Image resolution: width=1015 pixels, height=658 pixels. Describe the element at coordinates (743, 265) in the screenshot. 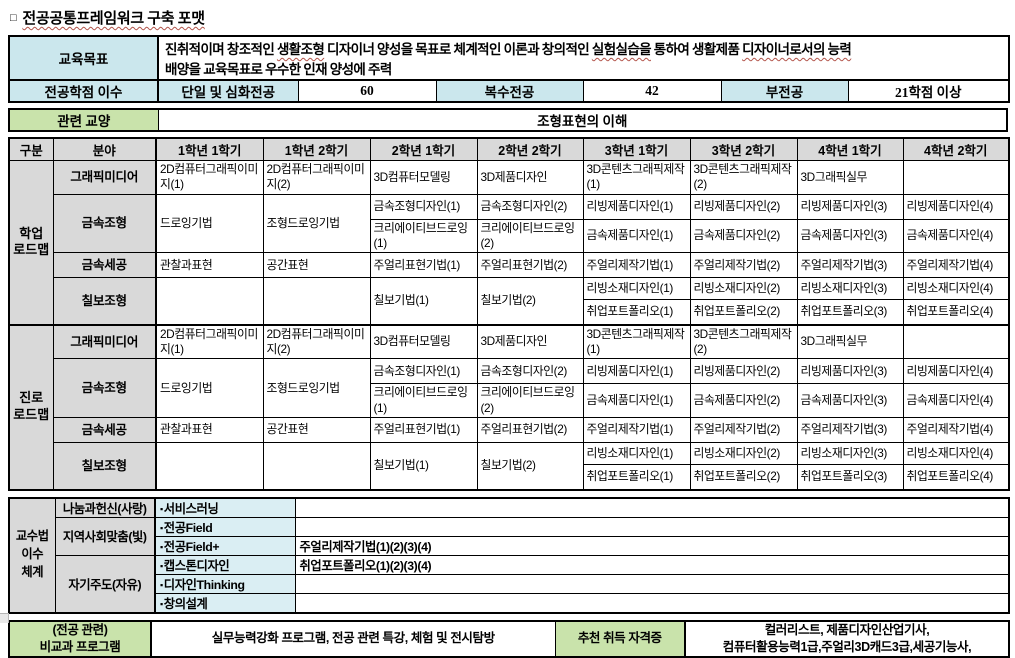

I see `course-cell: 주얼리제작기법(2)` at that location.